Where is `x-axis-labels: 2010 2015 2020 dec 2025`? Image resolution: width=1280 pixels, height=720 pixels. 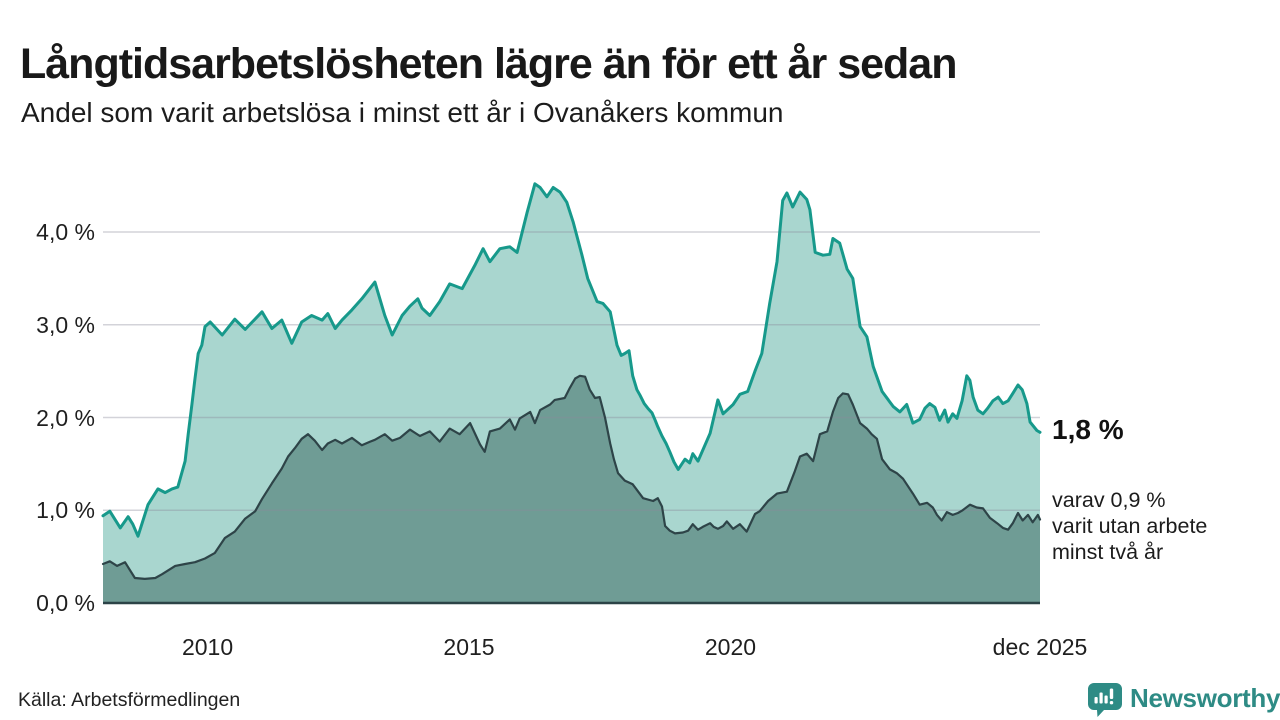 x-axis-labels: 2010 2015 2020 dec 2025 is located at coordinates (640, 649).